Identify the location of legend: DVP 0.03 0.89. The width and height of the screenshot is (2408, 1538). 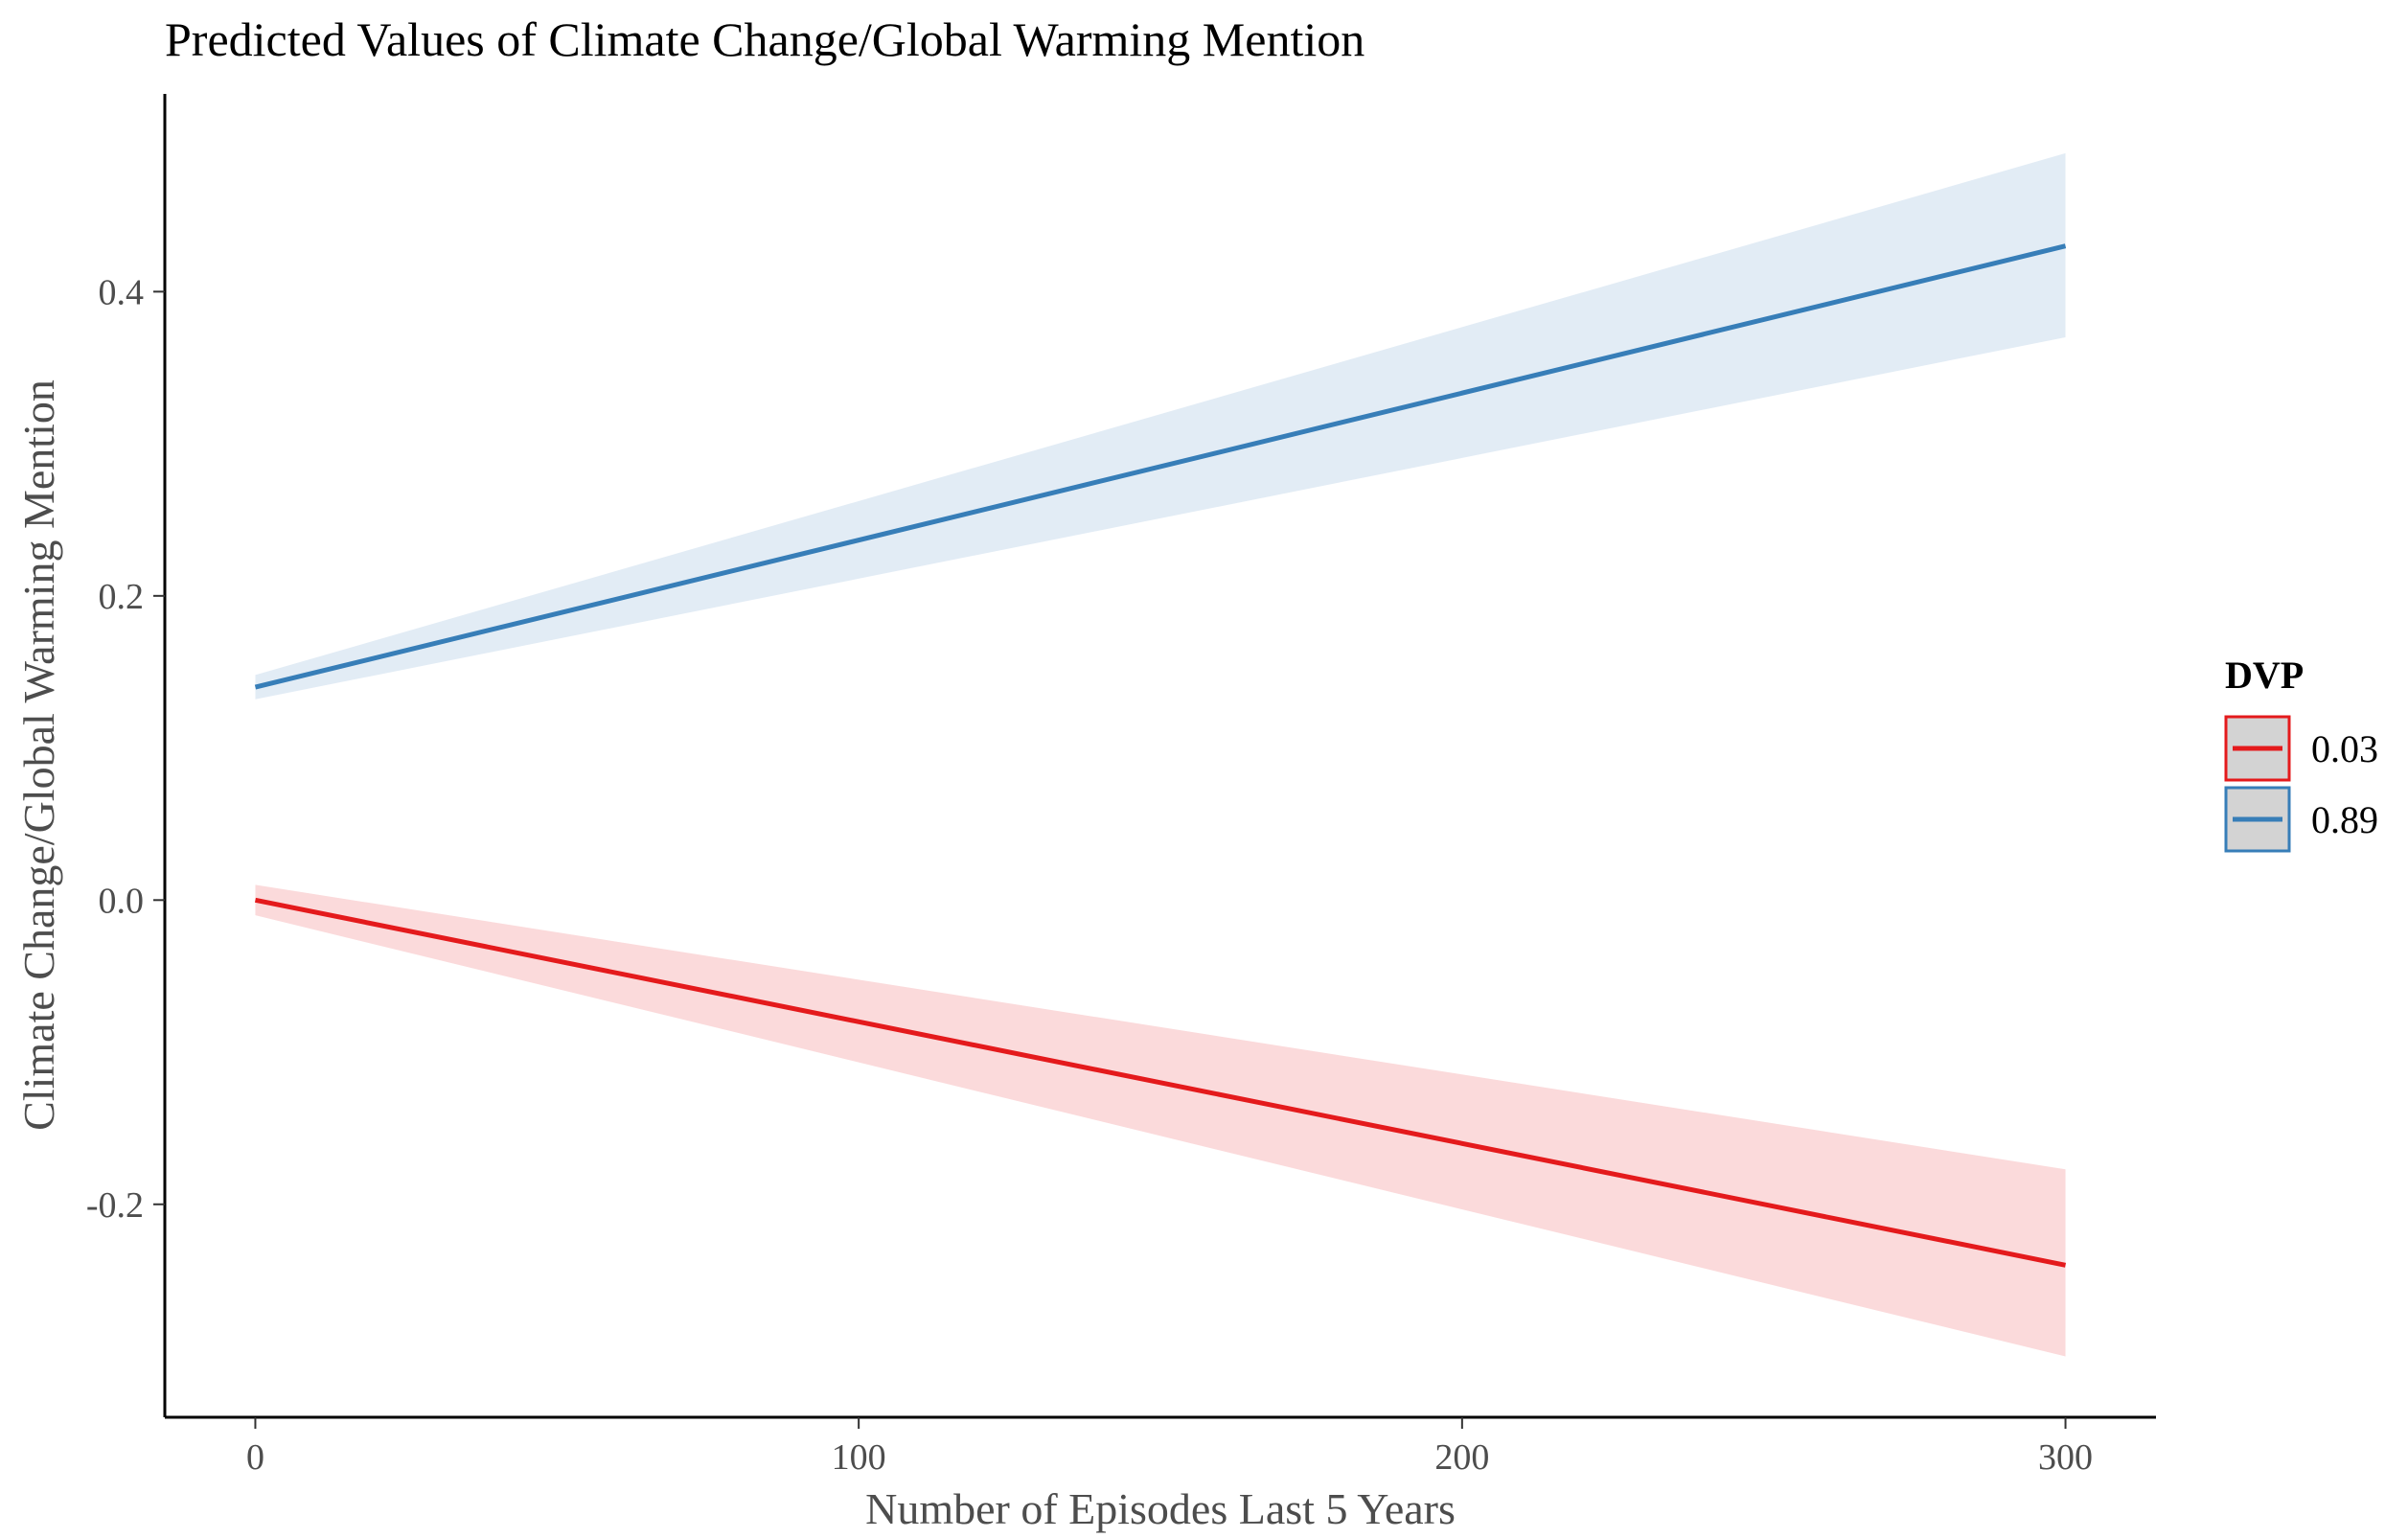
(2301, 754).